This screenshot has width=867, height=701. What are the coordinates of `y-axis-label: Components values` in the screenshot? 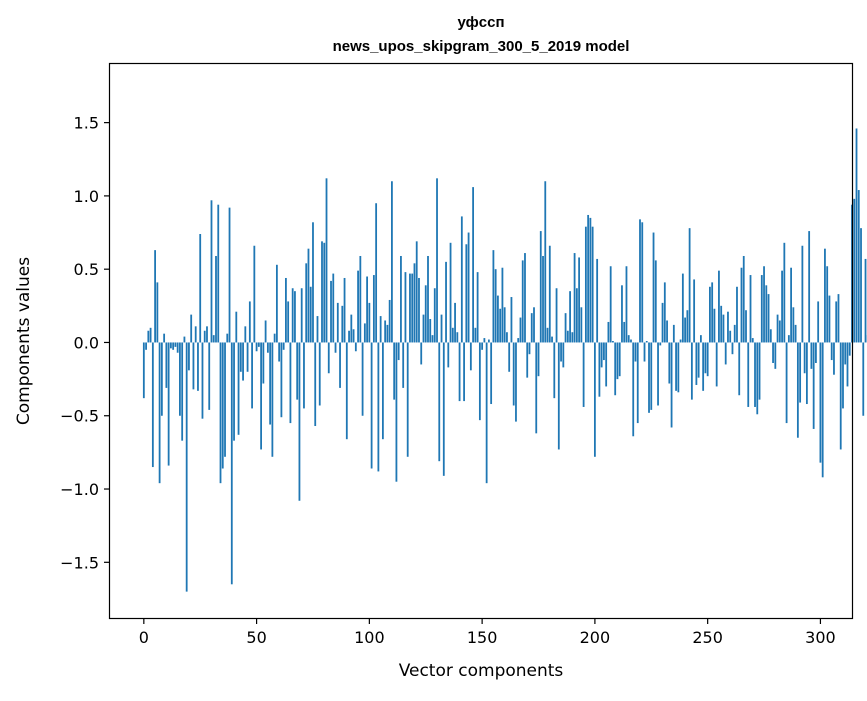 It's located at (24, 341).